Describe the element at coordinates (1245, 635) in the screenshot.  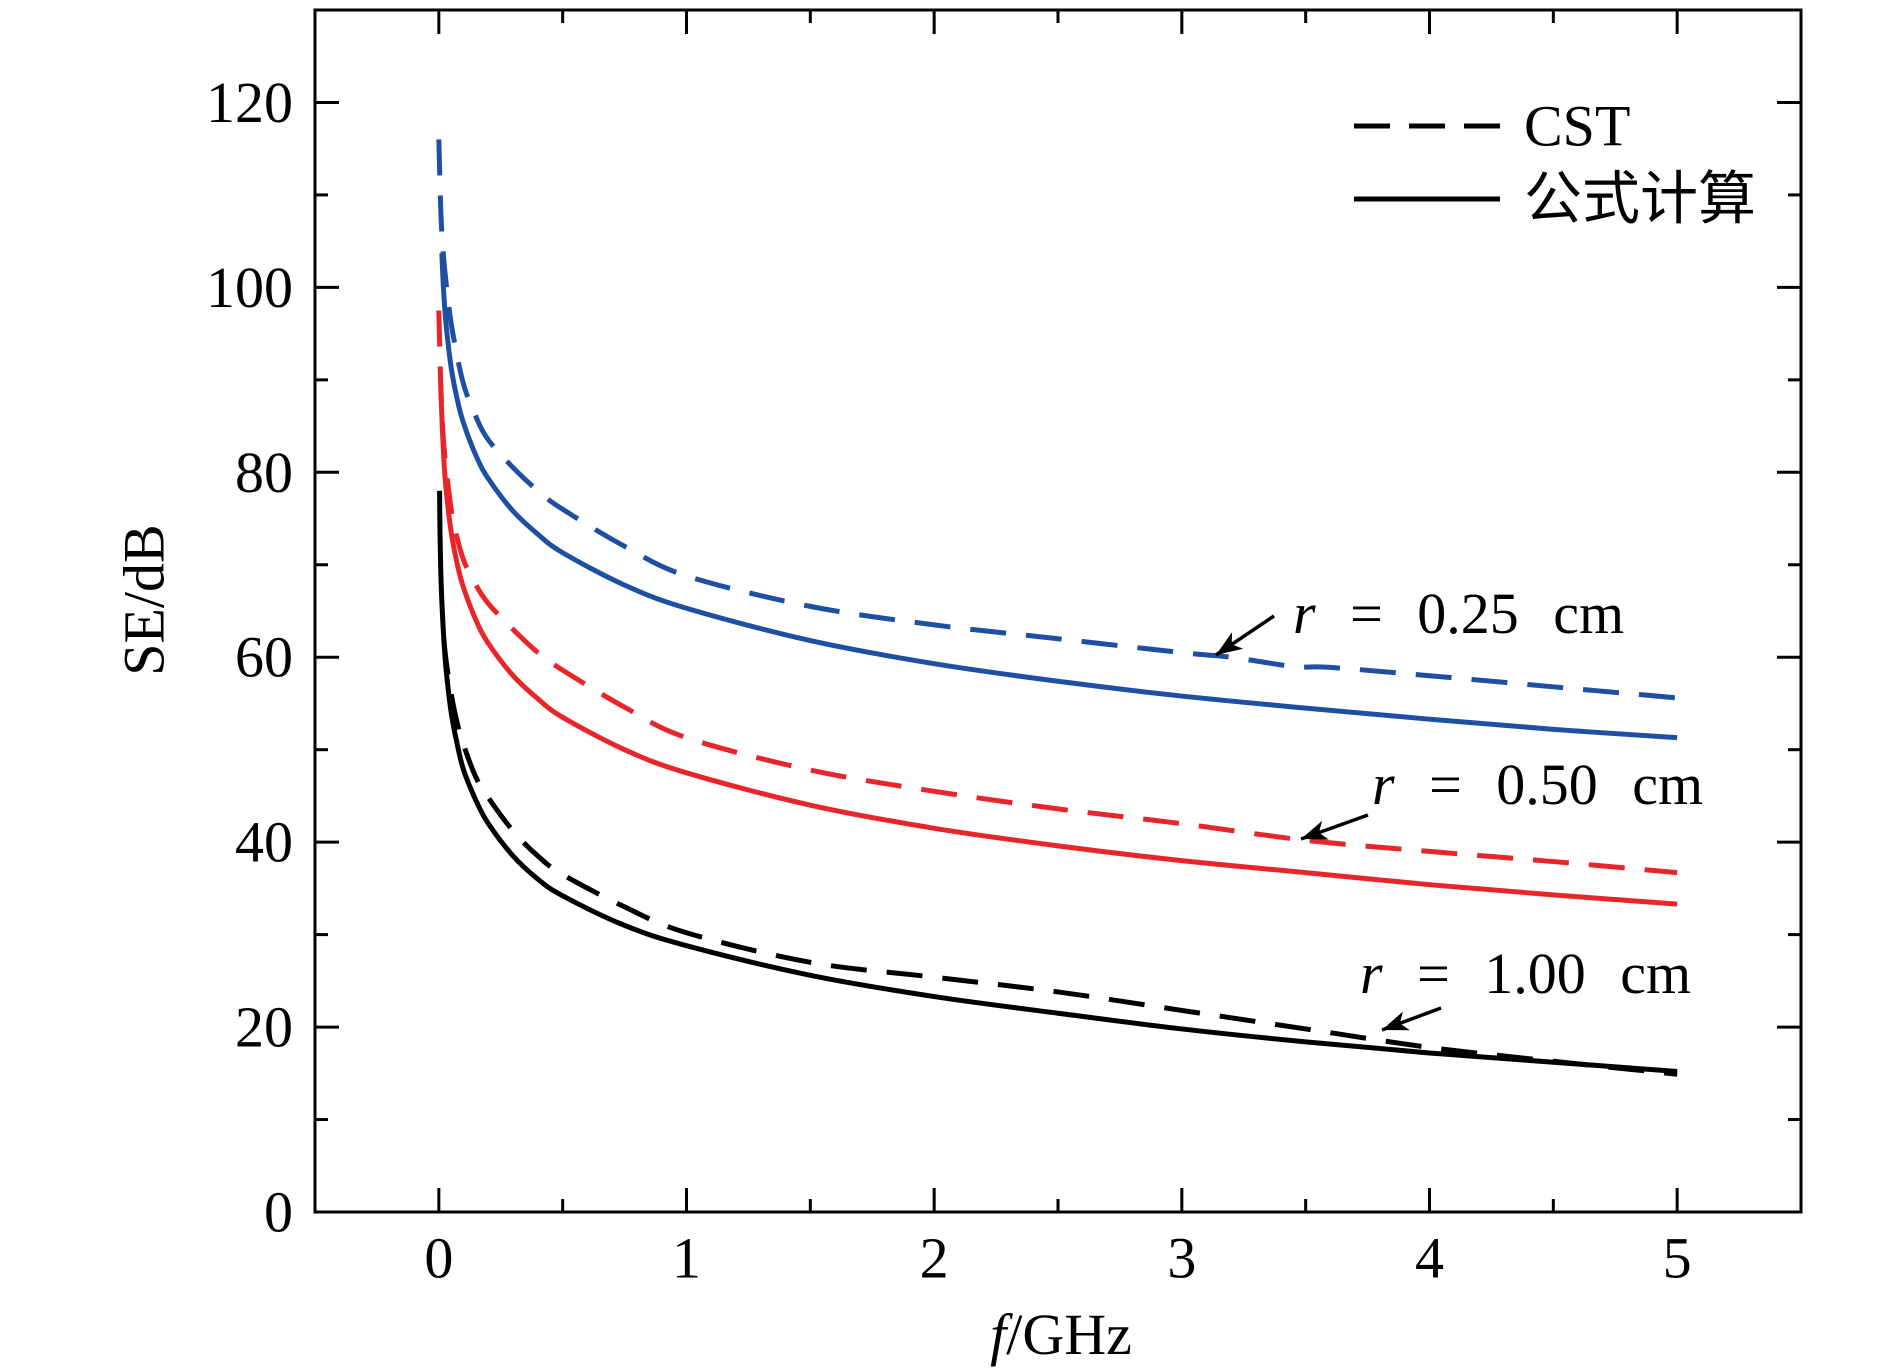
I see `annotation-arrow-r-0.25` at that location.